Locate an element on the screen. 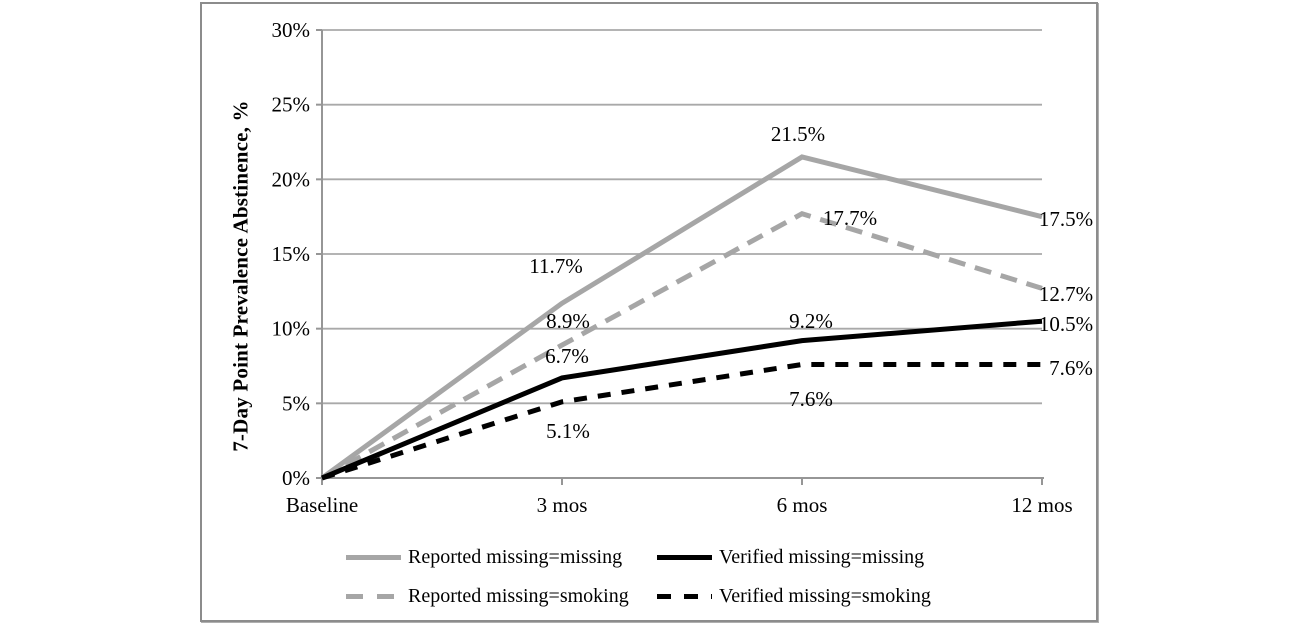  x-tick-label-3: 12 mos is located at coordinates (1041, 505).